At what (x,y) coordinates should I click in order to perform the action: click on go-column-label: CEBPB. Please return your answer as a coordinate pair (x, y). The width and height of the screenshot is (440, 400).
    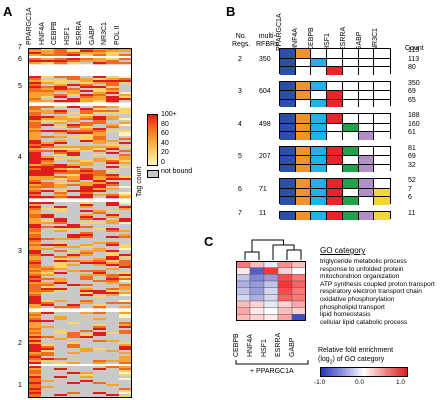
    Looking at the image, I should click on (236, 345).